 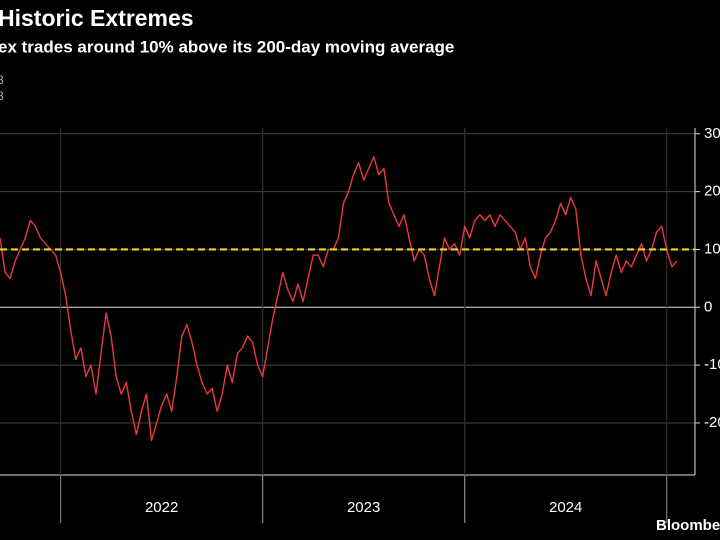 What do you see at coordinates (712, 191) in the screenshot?
I see `y-tick-label: 20` at bounding box center [712, 191].